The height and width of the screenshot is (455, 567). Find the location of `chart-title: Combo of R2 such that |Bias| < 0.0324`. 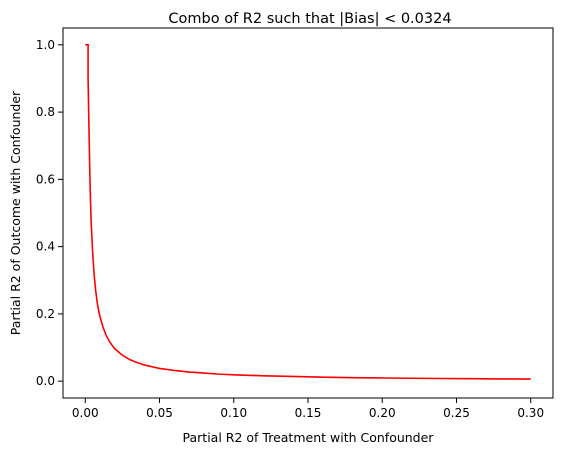

chart-title: Combo of R2 such that |Bias| < 0.0324 is located at coordinates (309, 19).